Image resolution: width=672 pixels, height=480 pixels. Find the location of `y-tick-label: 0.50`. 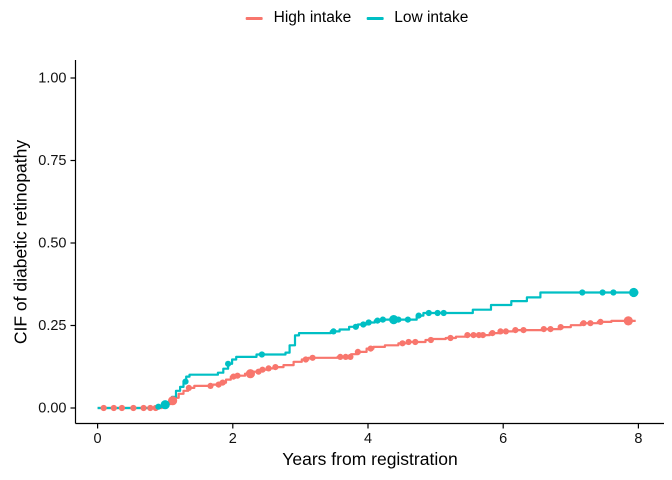

y-tick-label: 0.50 is located at coordinates (52, 244).